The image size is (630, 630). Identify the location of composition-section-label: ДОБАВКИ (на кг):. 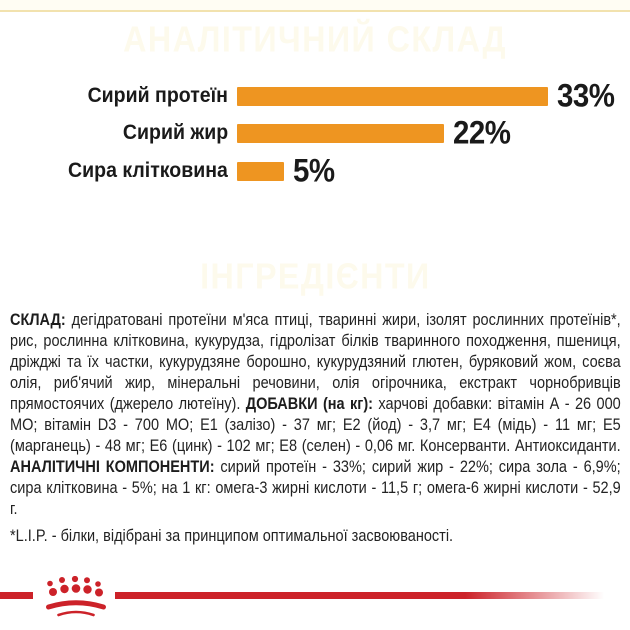
(312, 404).